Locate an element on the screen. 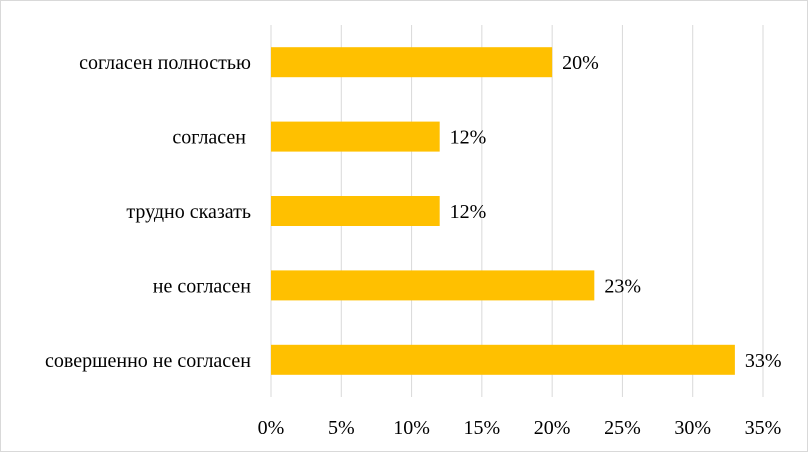 Image resolution: width=808 pixels, height=456 pixels. category-label-3: не согласен is located at coordinates (202, 286).